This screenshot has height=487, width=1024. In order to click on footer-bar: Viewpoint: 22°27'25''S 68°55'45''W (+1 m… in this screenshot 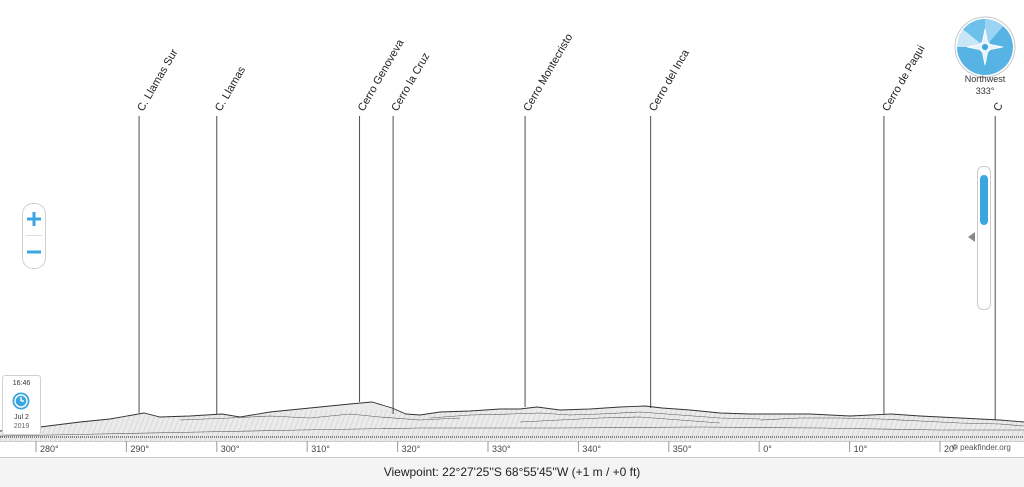, I will do `click(512, 472)`.